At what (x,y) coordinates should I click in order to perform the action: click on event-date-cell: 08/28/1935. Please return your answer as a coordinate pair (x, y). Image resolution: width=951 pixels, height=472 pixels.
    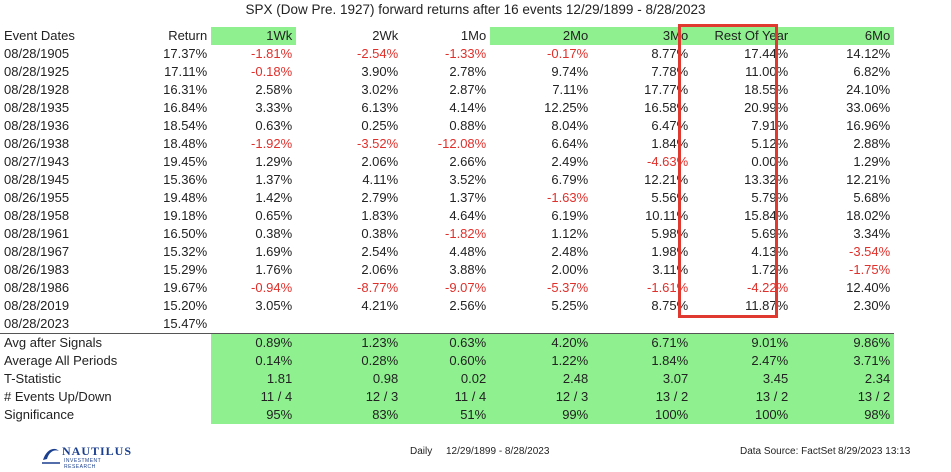
    Looking at the image, I should click on (37, 107).